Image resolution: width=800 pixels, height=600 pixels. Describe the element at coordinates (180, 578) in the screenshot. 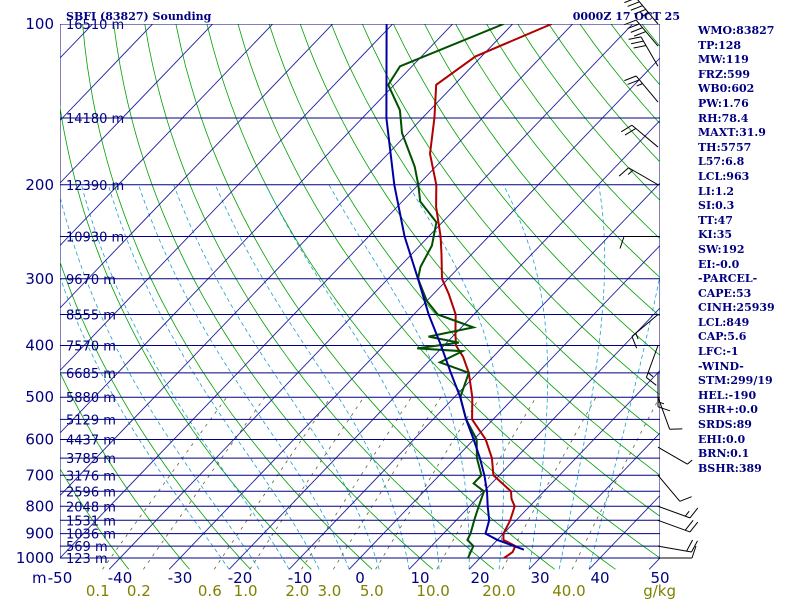

I see `temperature-tick-label: -30` at that location.